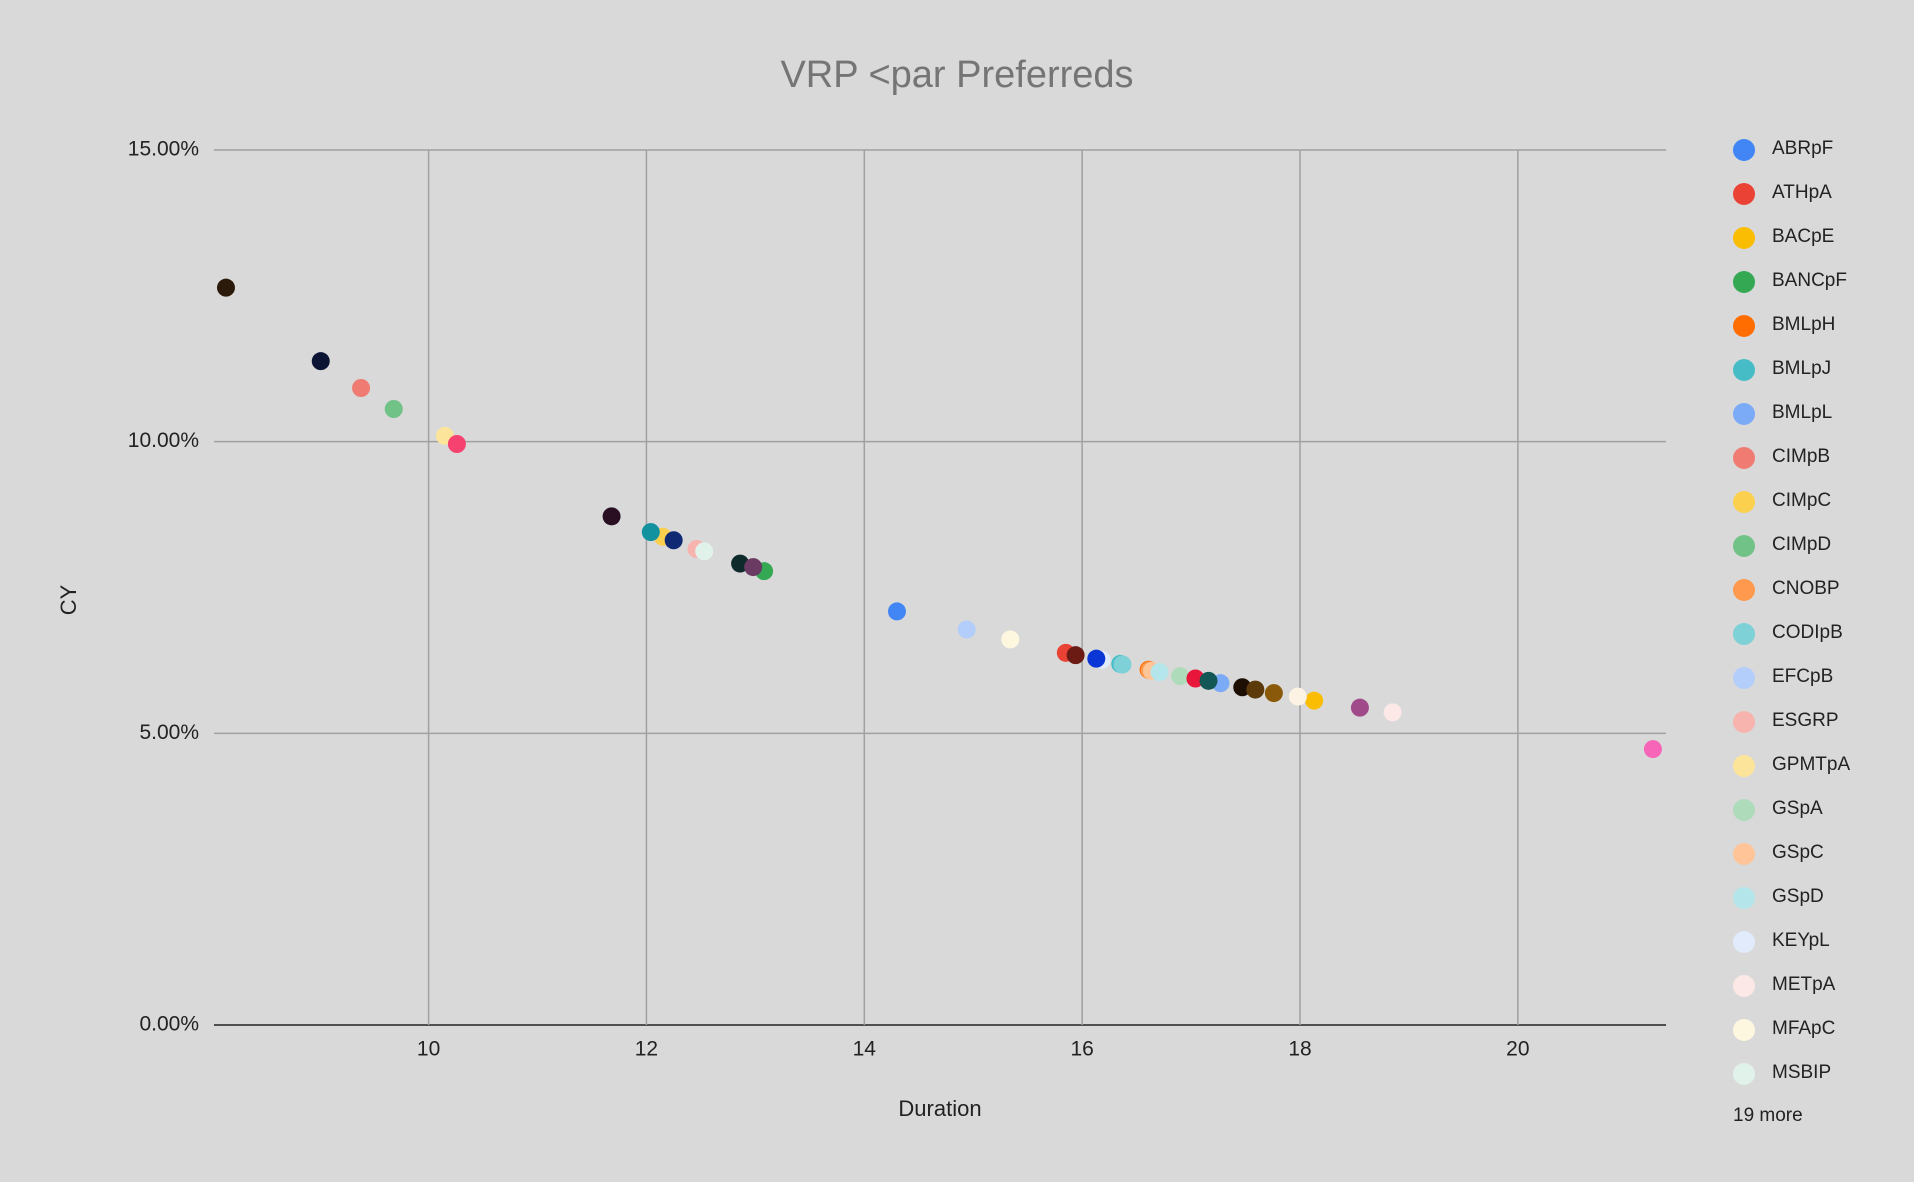 Image resolution: width=1914 pixels, height=1182 pixels. What do you see at coordinates (956, 75) in the screenshot?
I see `chart-title: VRP <par Preferreds` at bounding box center [956, 75].